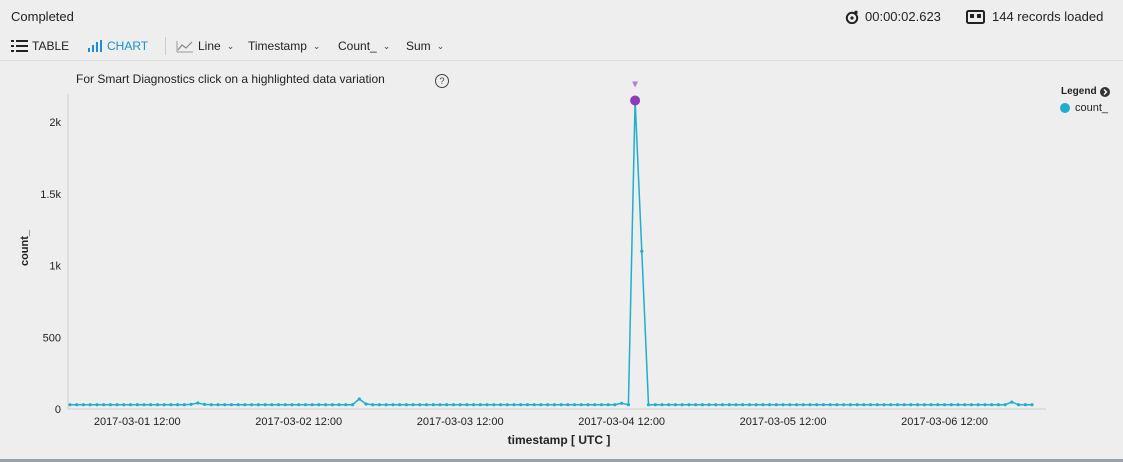 The height and width of the screenshot is (462, 1123). Describe the element at coordinates (1104, 91) in the screenshot. I see `arrow-right-circle-icon` at that location.